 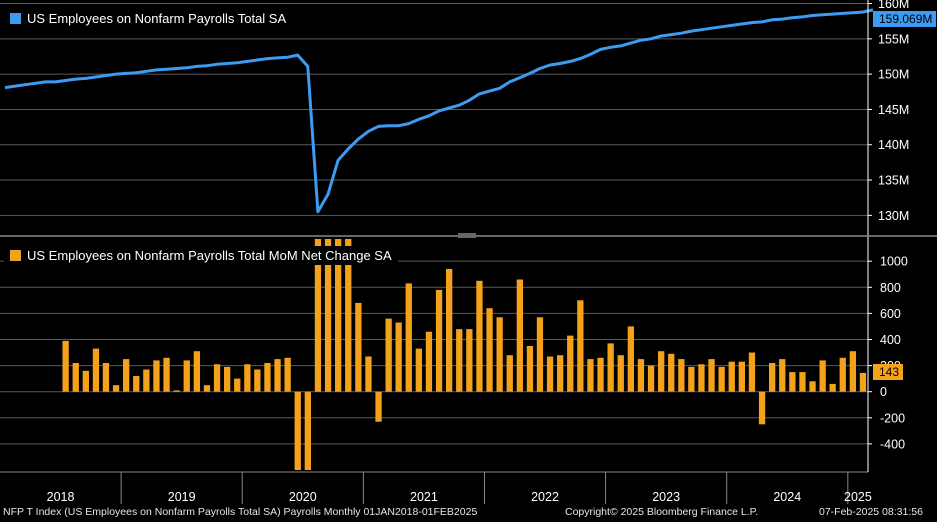 I want to click on bottom-tick-label: 600, so click(x=890, y=314).